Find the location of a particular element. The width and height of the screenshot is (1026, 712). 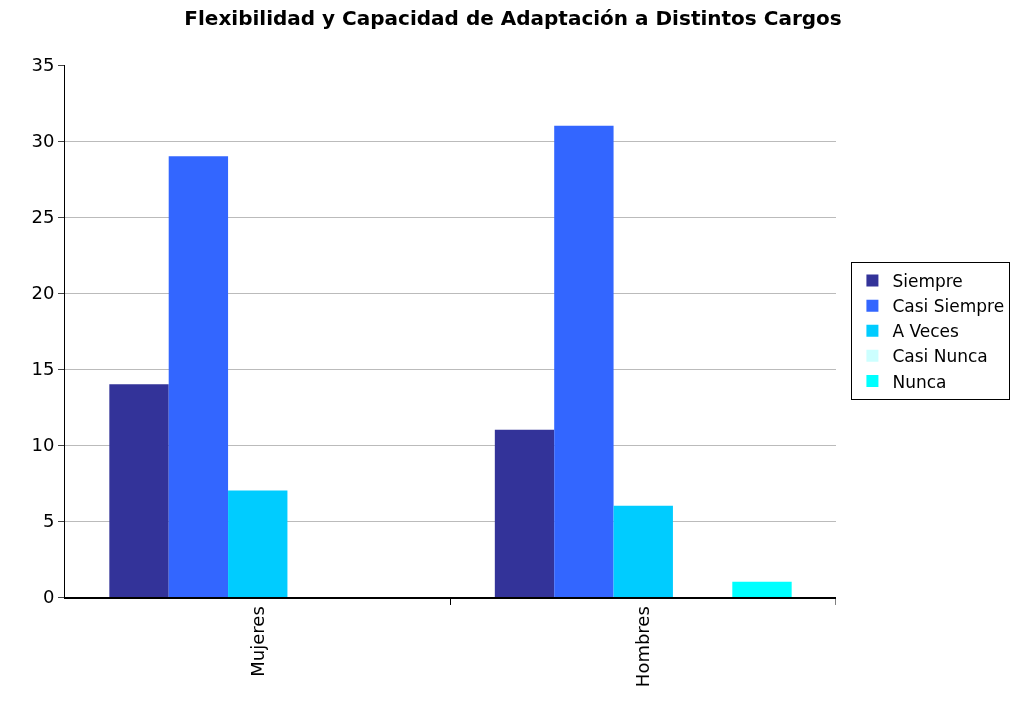

y-tick-label: 0 is located at coordinates (48, 597).